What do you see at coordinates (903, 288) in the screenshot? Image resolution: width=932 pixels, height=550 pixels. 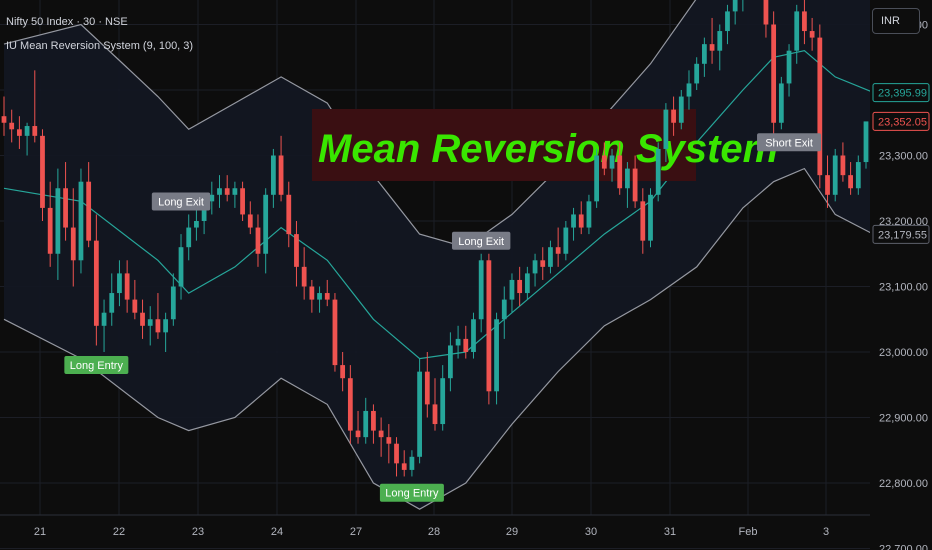 I see `price-tick-label: 23,100.00` at bounding box center [903, 288].